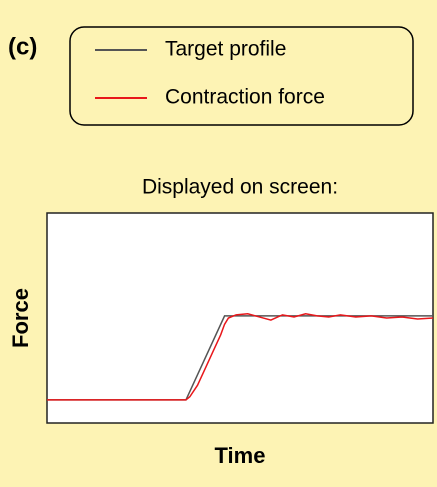 The image size is (437, 487). I want to click on legend-label: Target profile, so click(225, 49).